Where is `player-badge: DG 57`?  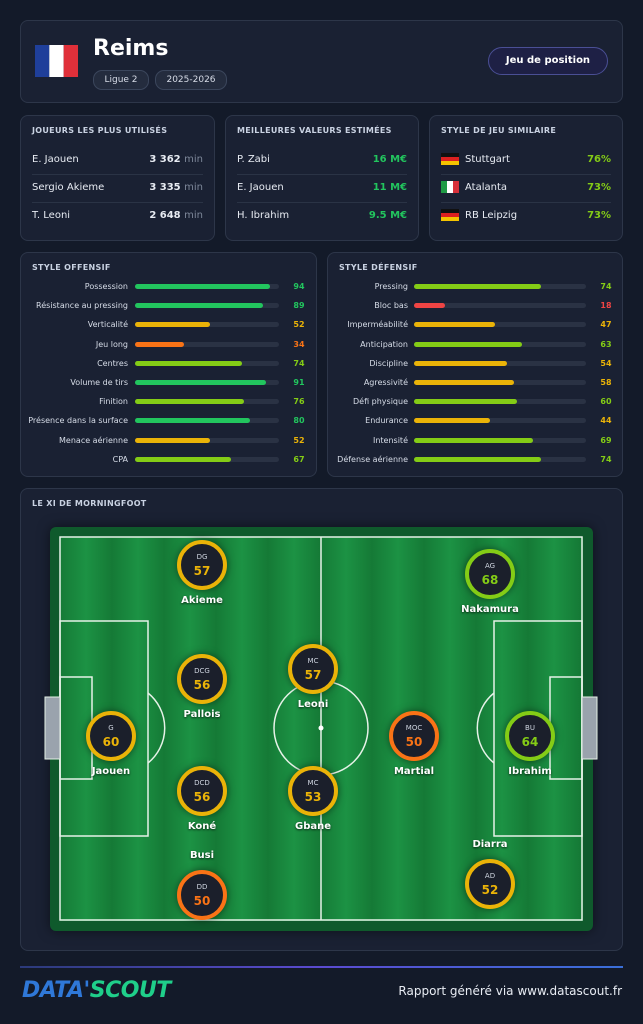 player-badge: DG 57 is located at coordinates (202, 565).